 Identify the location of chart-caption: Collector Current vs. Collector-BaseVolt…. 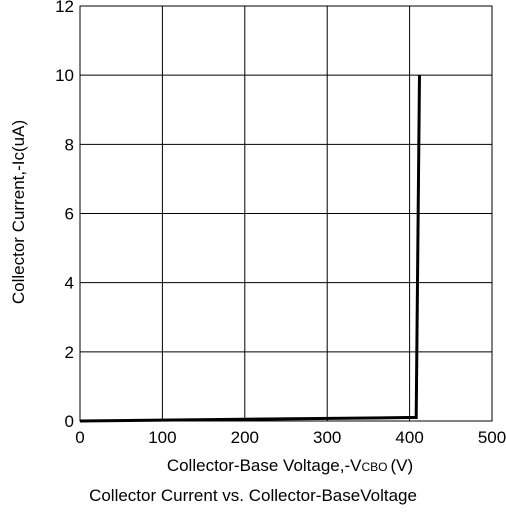
(253, 495).